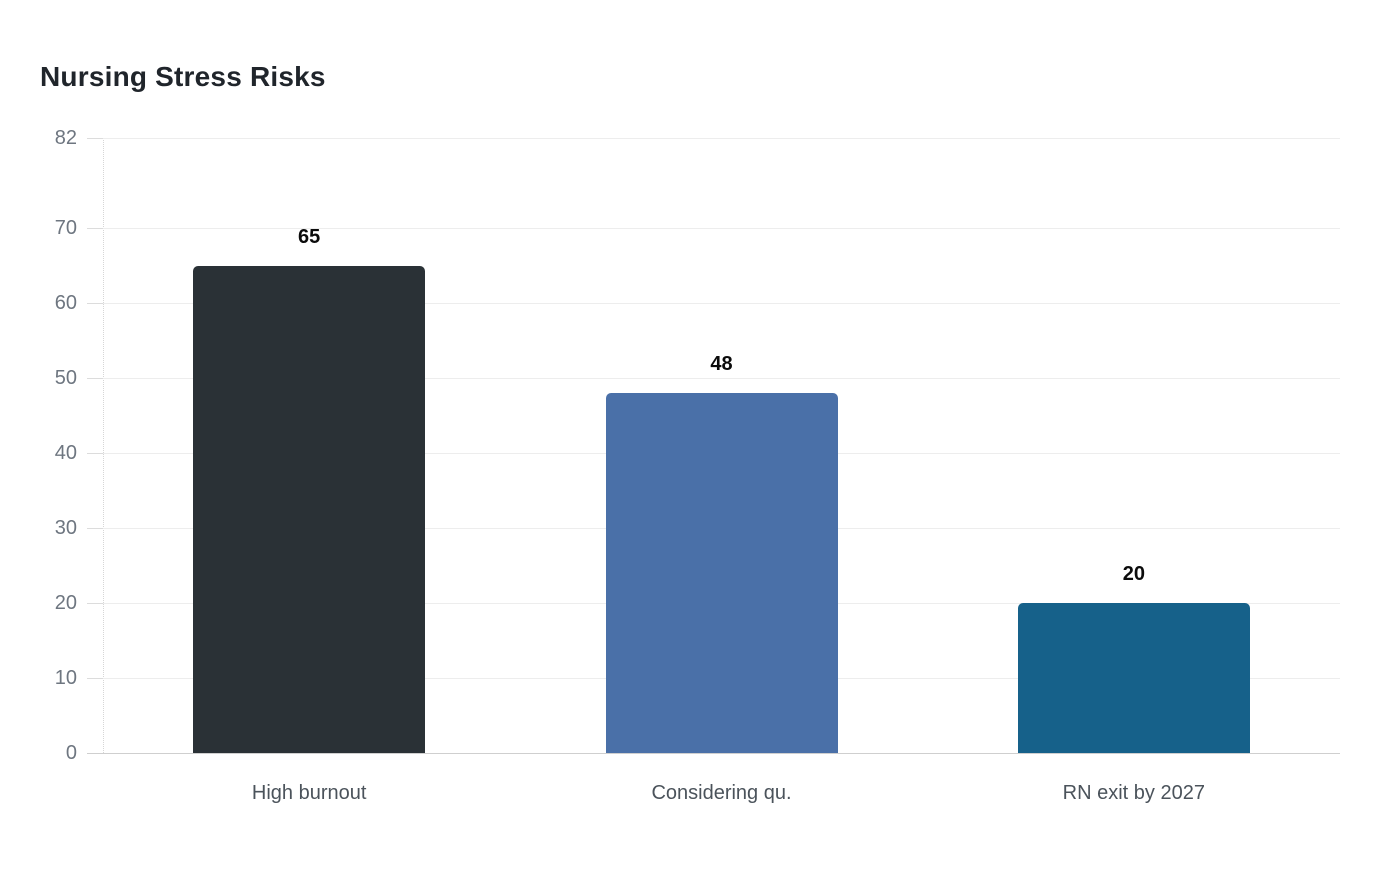  I want to click on bar-value-label: 65, so click(309, 236).